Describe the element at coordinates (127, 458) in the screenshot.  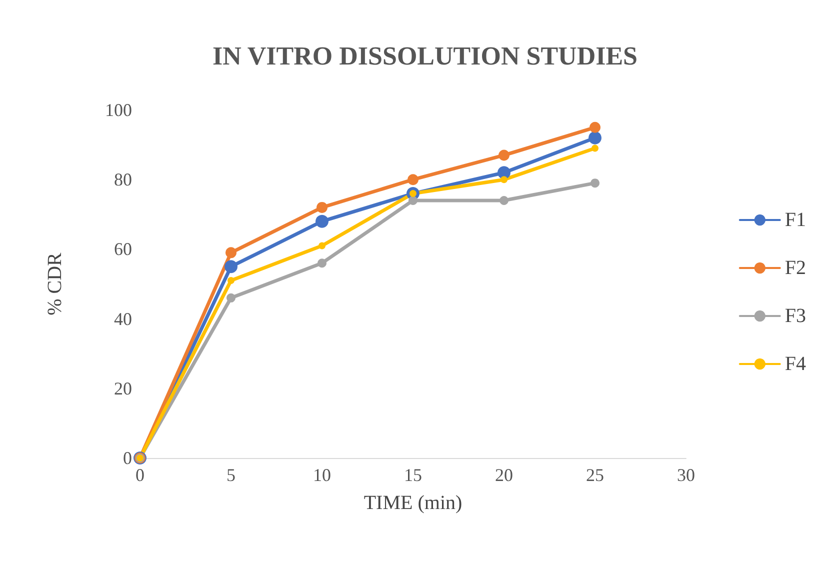
I see `y-tick-label: 0` at that location.